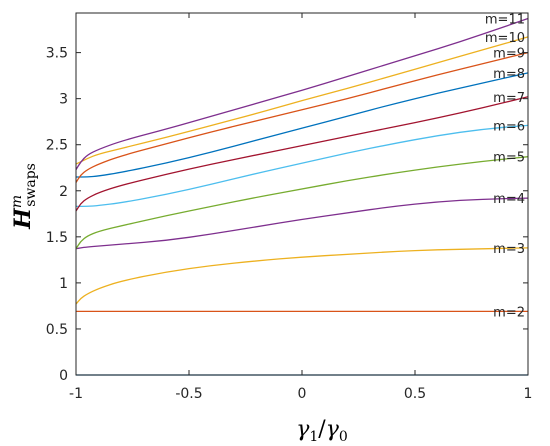 This screenshot has width=550, height=446. I want to click on series-label-m=10: m=10, so click(505, 38).